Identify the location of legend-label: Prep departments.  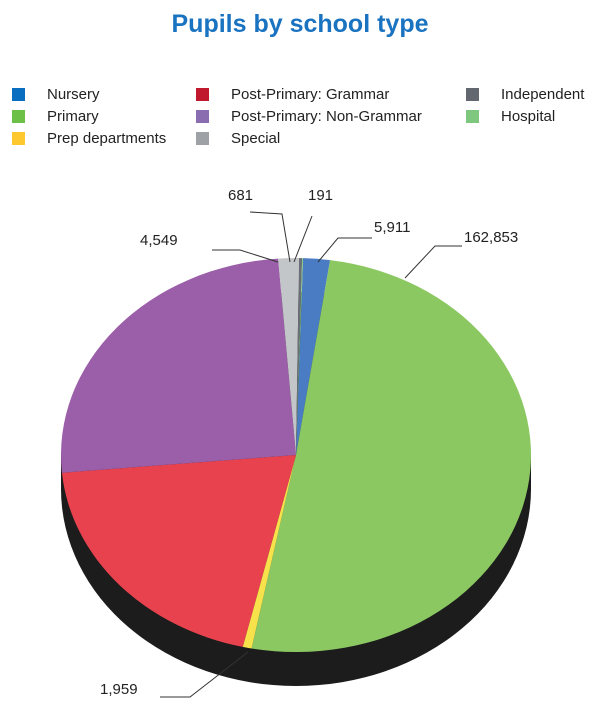
(107, 138).